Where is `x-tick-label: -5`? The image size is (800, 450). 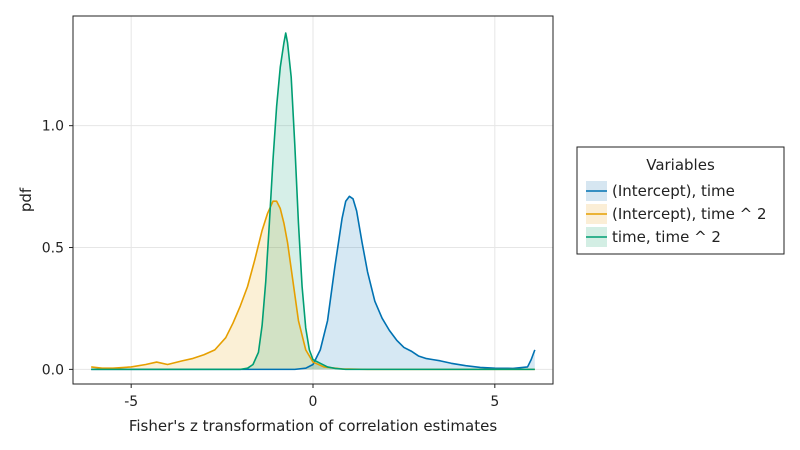 x-tick-label: -5 is located at coordinates (131, 402).